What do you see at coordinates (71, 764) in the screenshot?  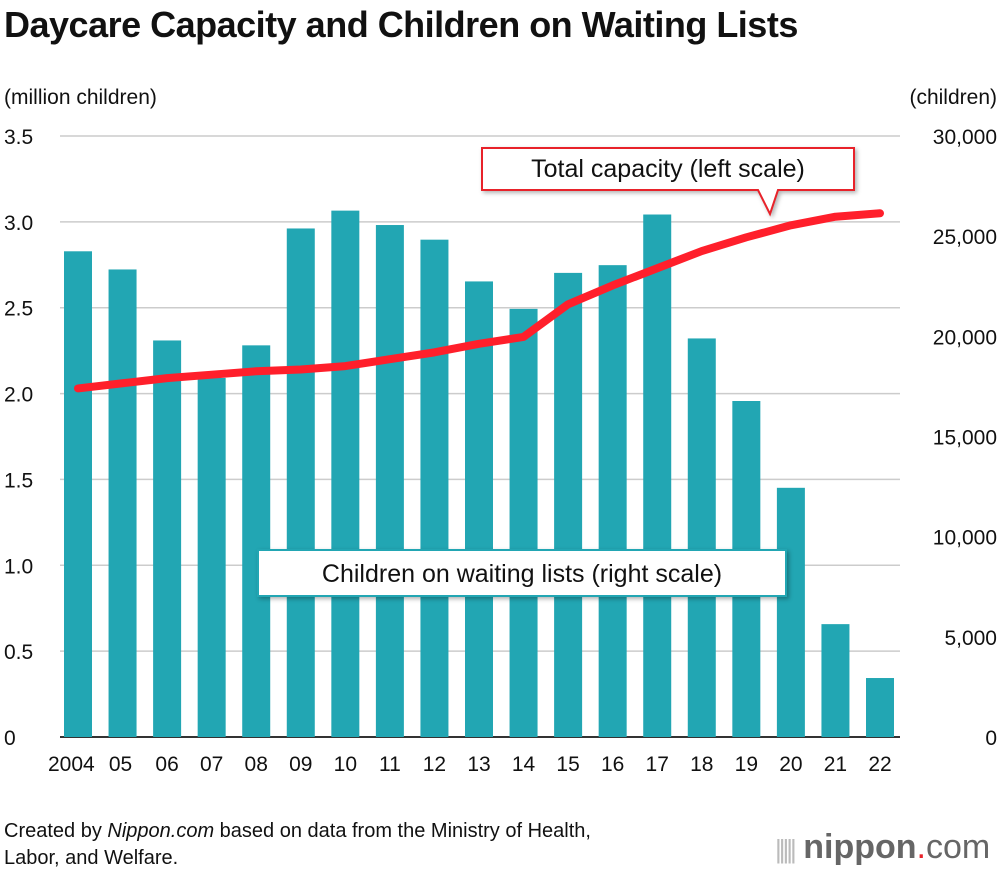 I see `x-tick-label: 2004` at bounding box center [71, 764].